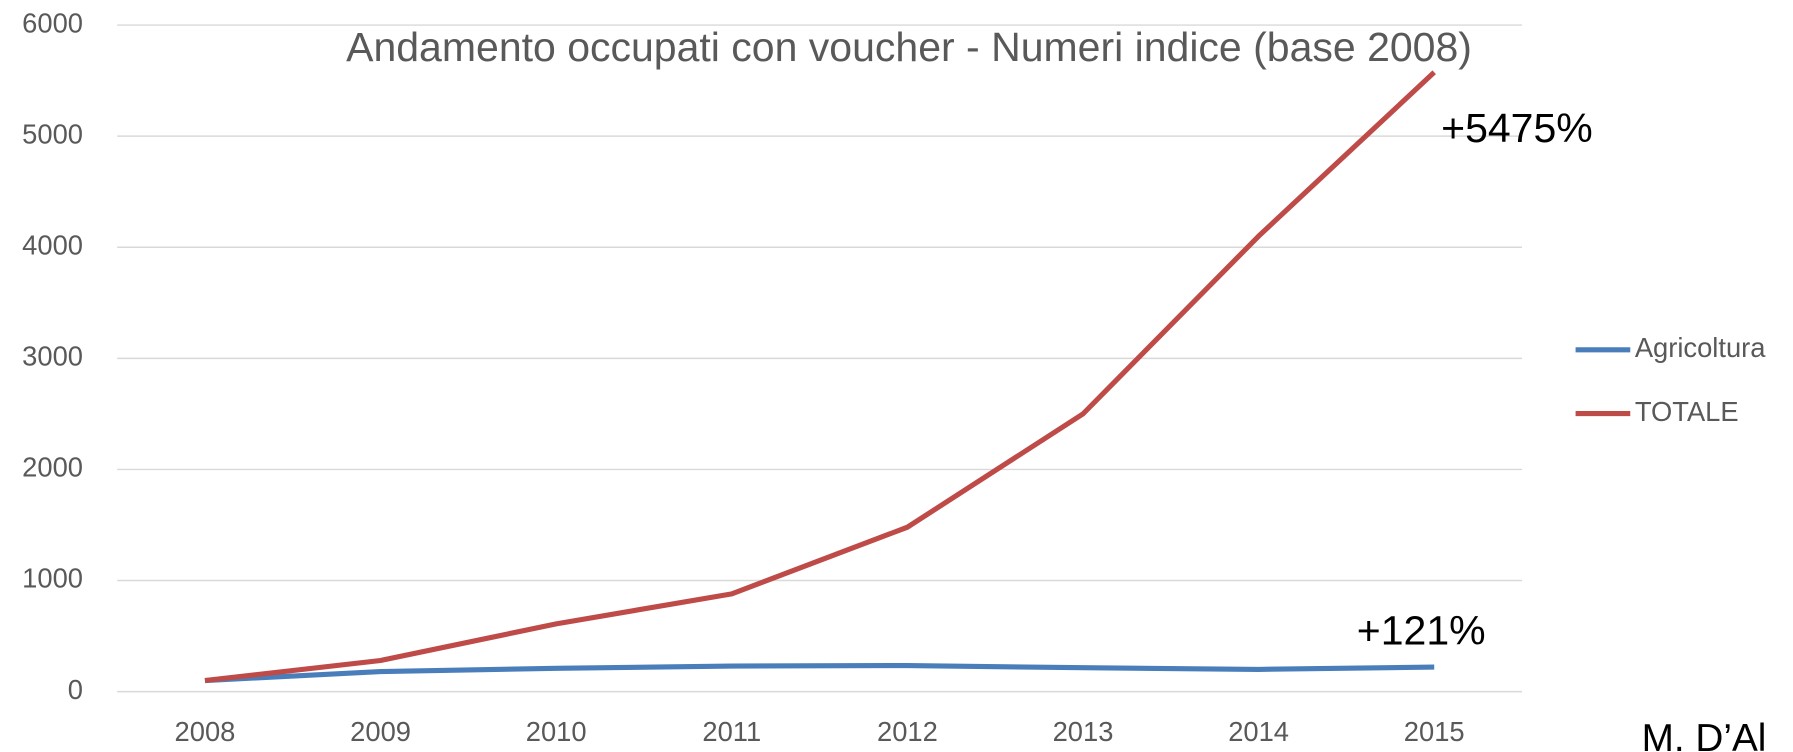  Describe the element at coordinates (1687, 411) in the screenshot. I see `legend-label: TOTALE` at that location.